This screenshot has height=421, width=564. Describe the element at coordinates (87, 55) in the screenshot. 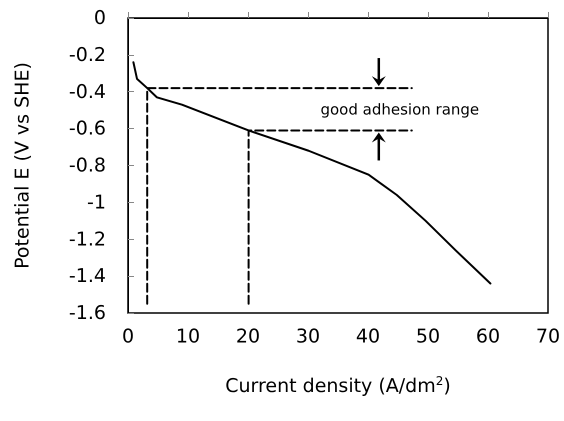

I see `y-tick-label: -0.2` at that location.